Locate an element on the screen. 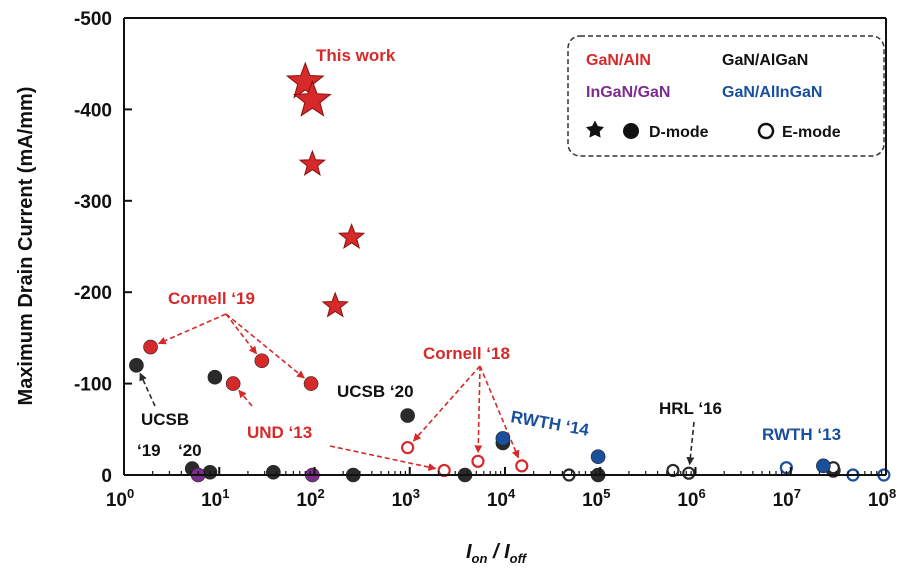 Image resolution: width=918 pixels, height=568 pixels. y-tick-label: -500 is located at coordinates (93, 19).